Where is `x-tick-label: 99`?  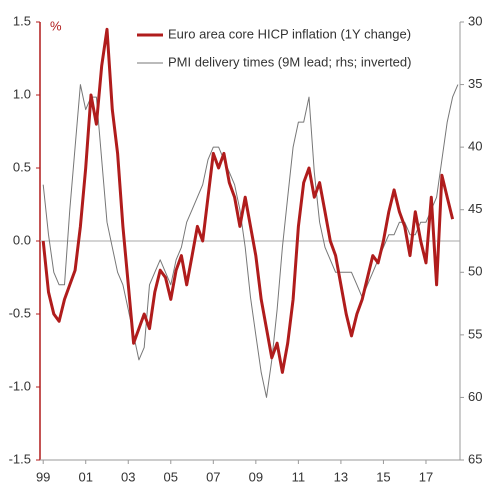 x-tick-label: 99 is located at coordinates (43, 476).